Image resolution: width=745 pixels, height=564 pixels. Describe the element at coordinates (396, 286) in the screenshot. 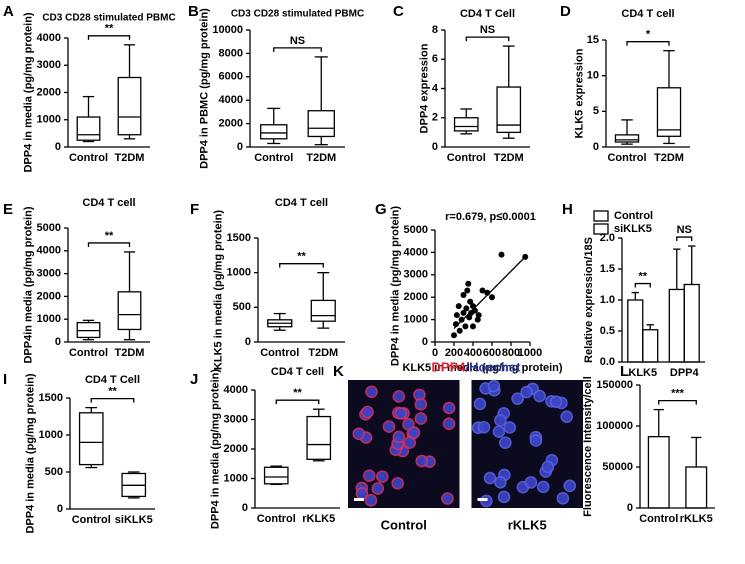

I see `y-axis-label: DPP4 in media (pg/mg protein)` at that location.